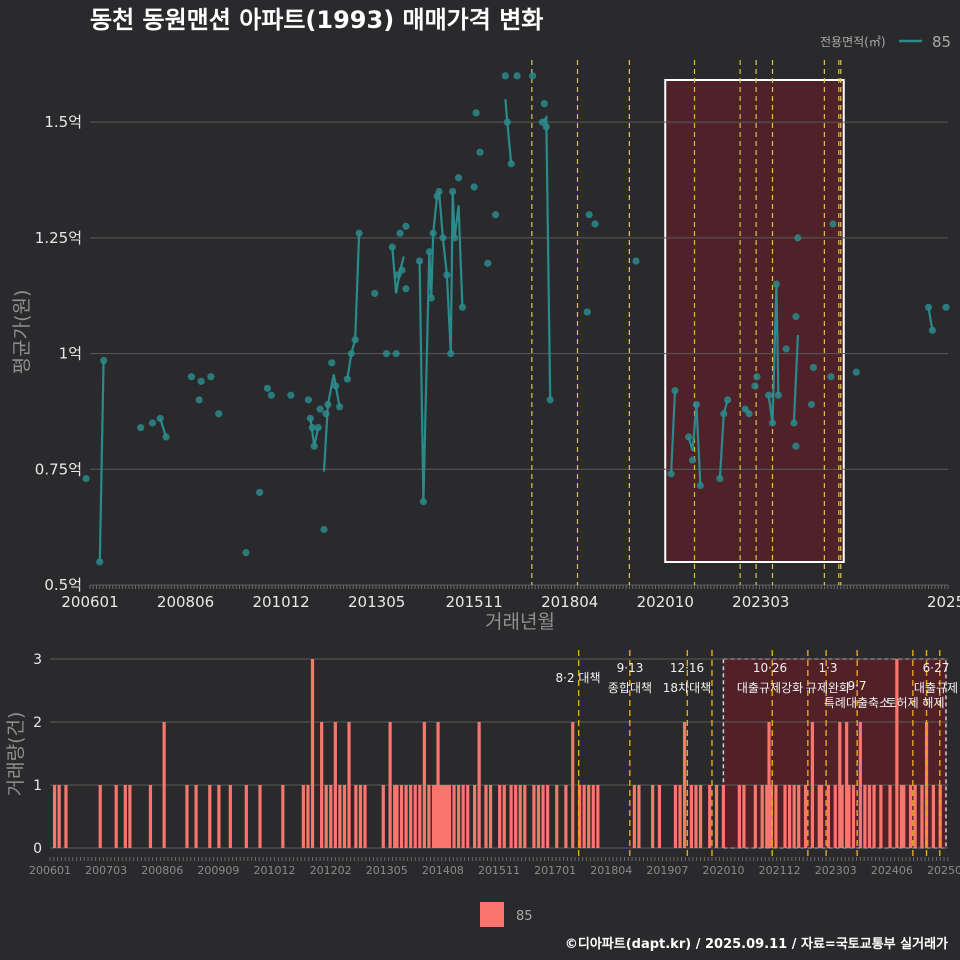 This screenshot has width=960, height=960. What do you see at coordinates (37, 723) in the screenshot?
I see `volume-y-tick-label: 2` at bounding box center [37, 723].